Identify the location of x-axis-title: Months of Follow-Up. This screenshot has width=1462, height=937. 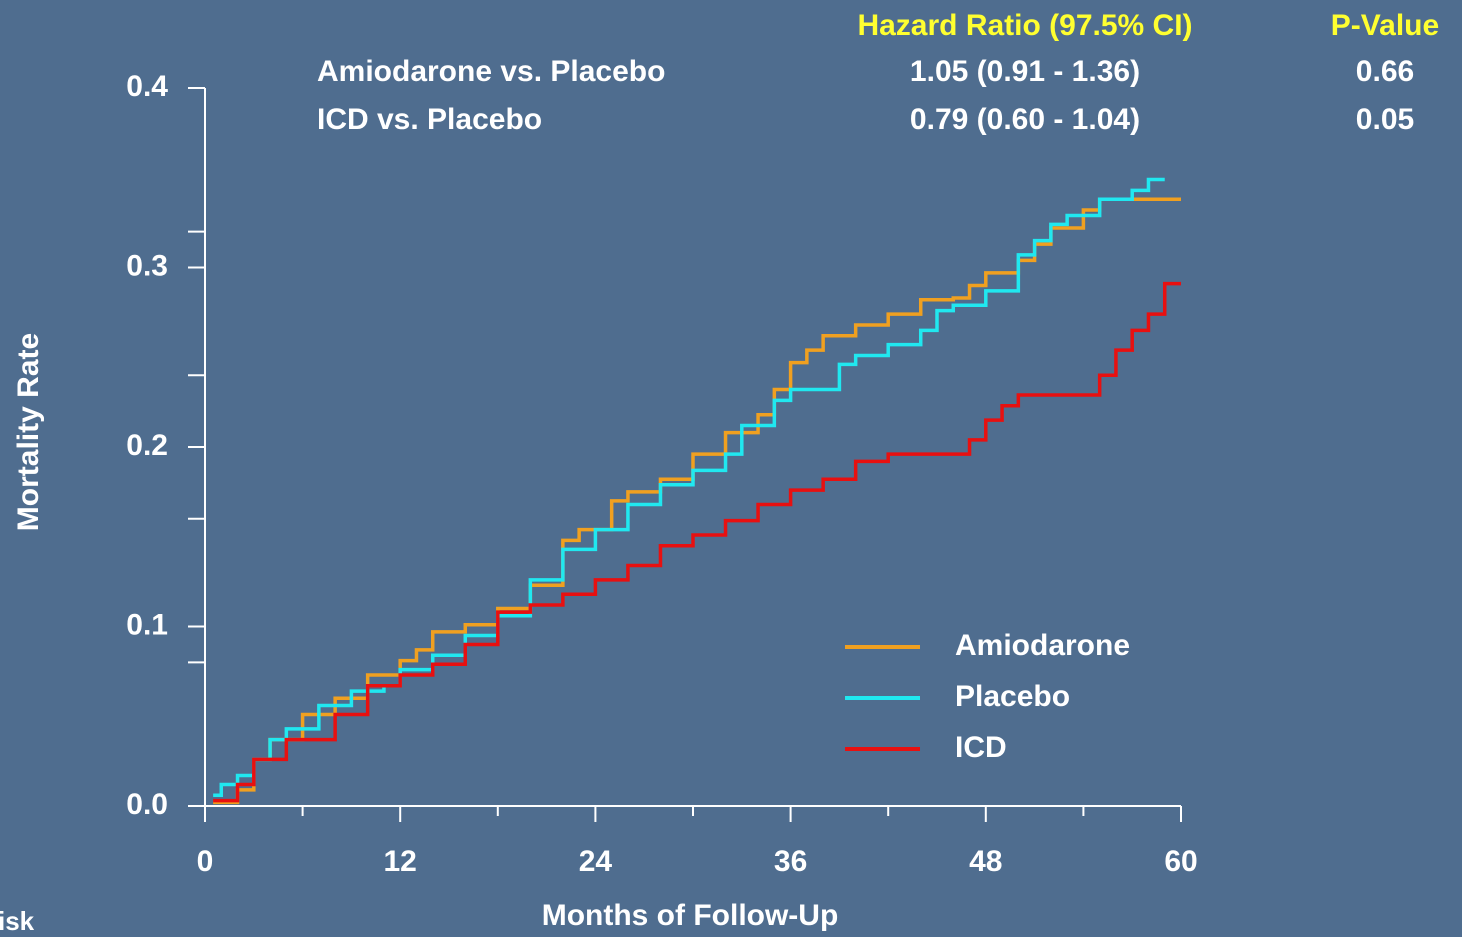
(690, 915).